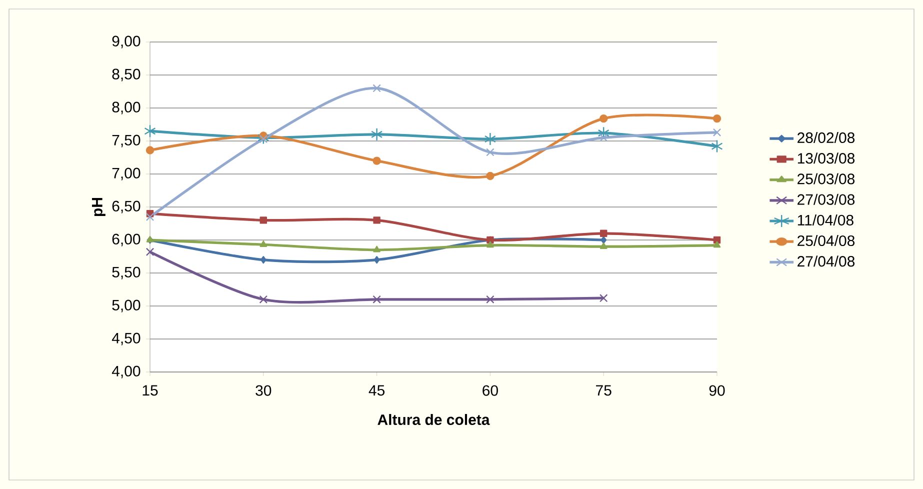 Image resolution: width=923 pixels, height=489 pixels. Describe the element at coordinates (826, 261) in the screenshot. I see `legend-label: 27/04/08` at that location.